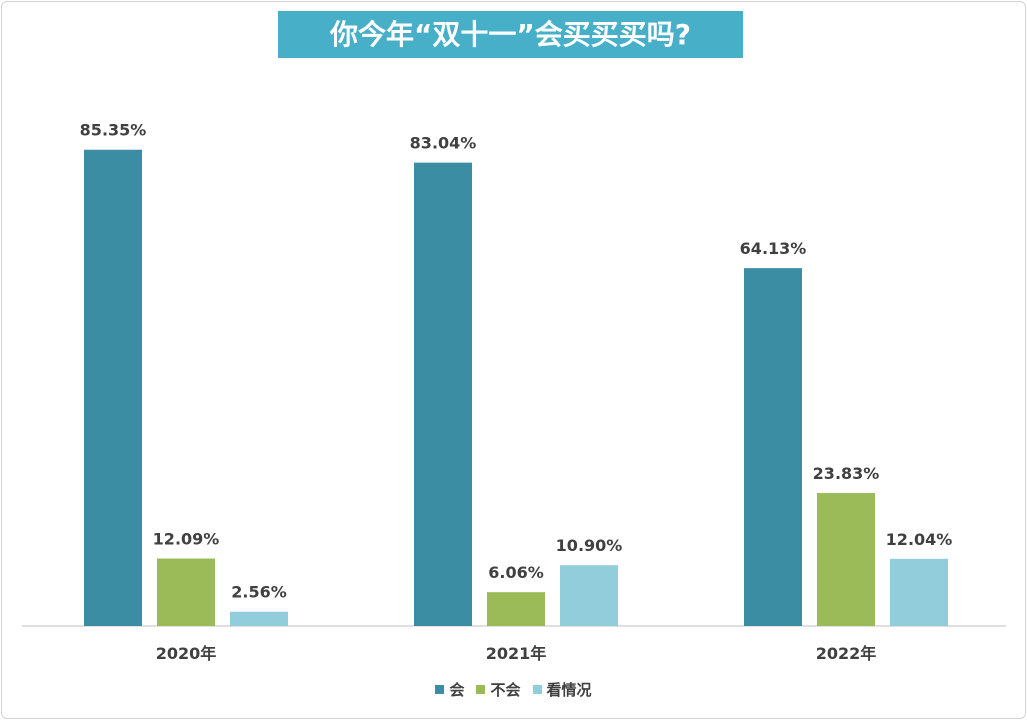 This screenshot has height=720, width=1027. I want to click on legend-label: 不会, so click(505, 690).